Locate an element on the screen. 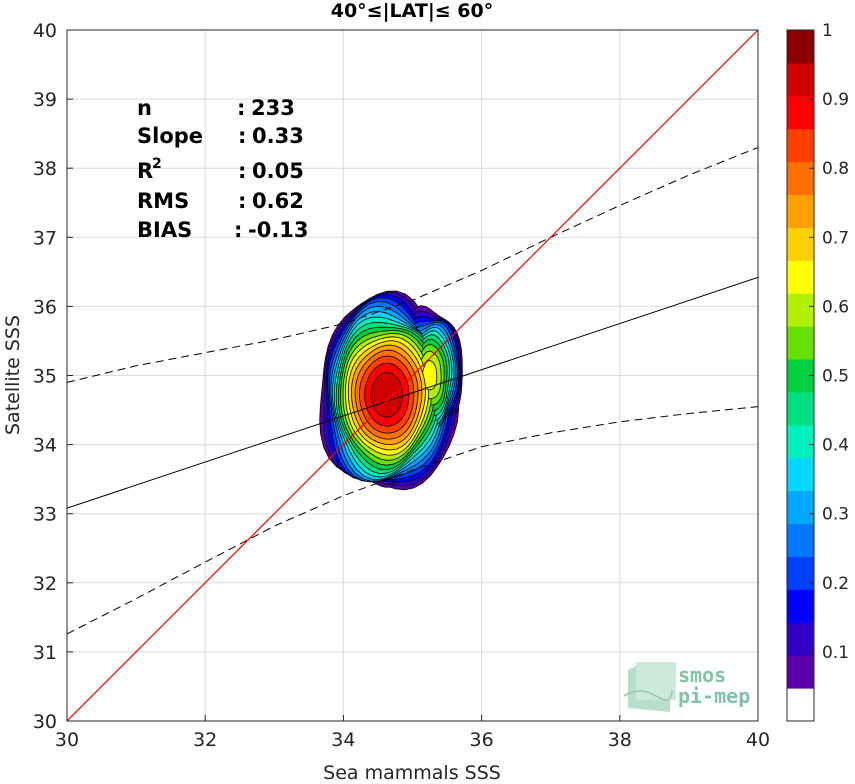  colorbar-tick-label: 0.5 is located at coordinates (835, 377).